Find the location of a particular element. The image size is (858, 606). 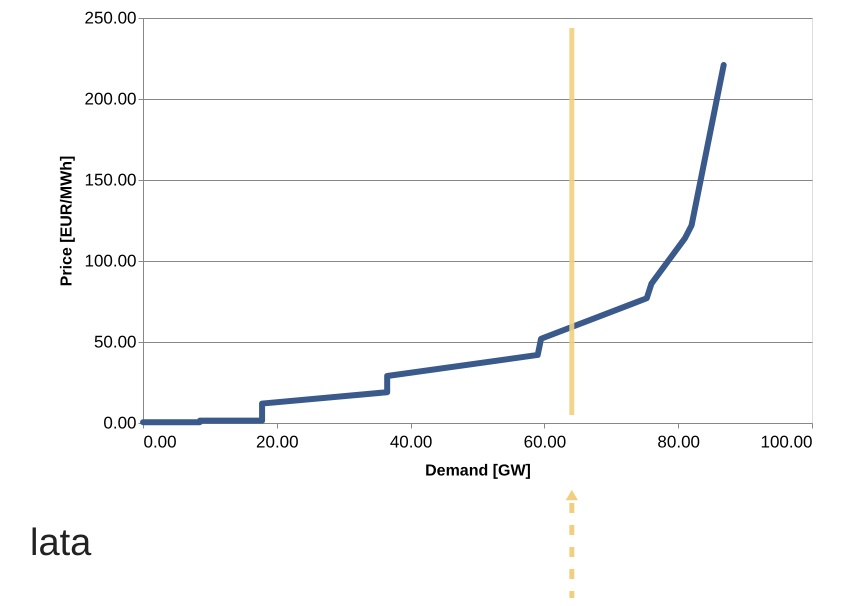

x-tick-label: 100.00 is located at coordinates (786, 442).